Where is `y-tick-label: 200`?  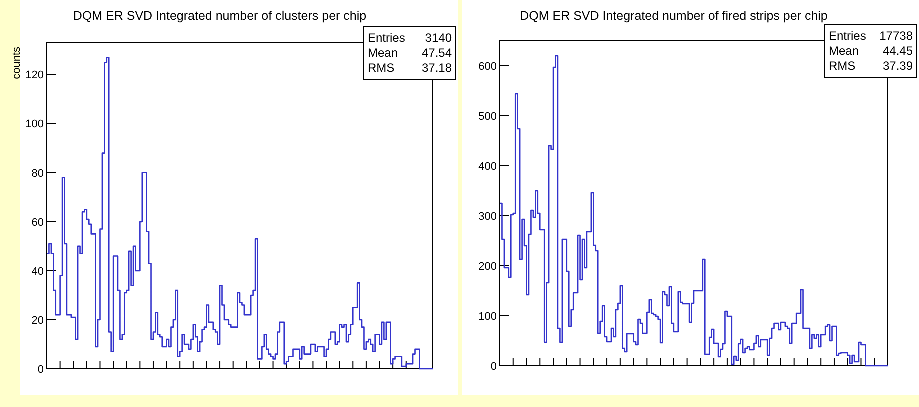
y-tick-label: 200 is located at coordinates (487, 266).